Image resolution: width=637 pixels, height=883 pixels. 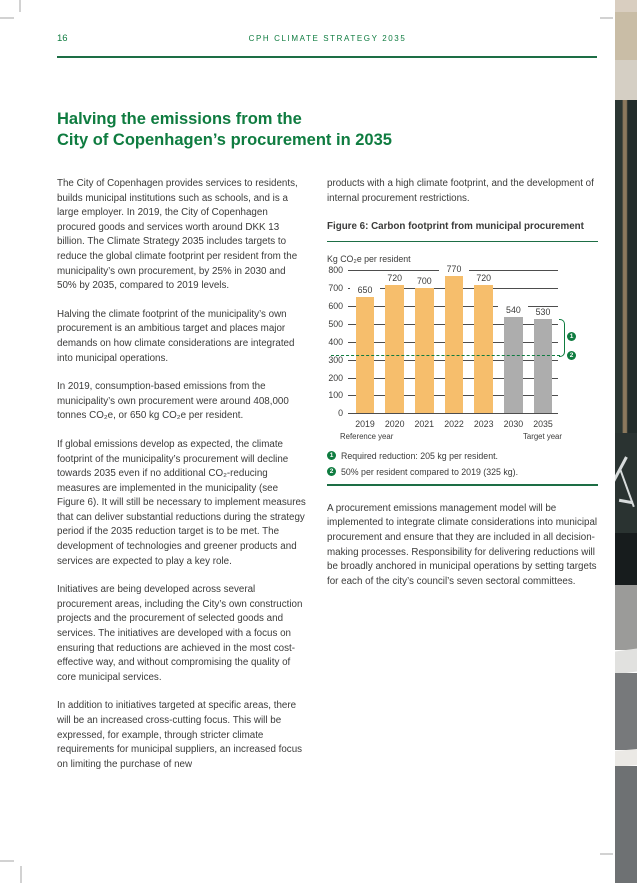 What do you see at coordinates (513, 365) in the screenshot?
I see `bar-2030` at bounding box center [513, 365].